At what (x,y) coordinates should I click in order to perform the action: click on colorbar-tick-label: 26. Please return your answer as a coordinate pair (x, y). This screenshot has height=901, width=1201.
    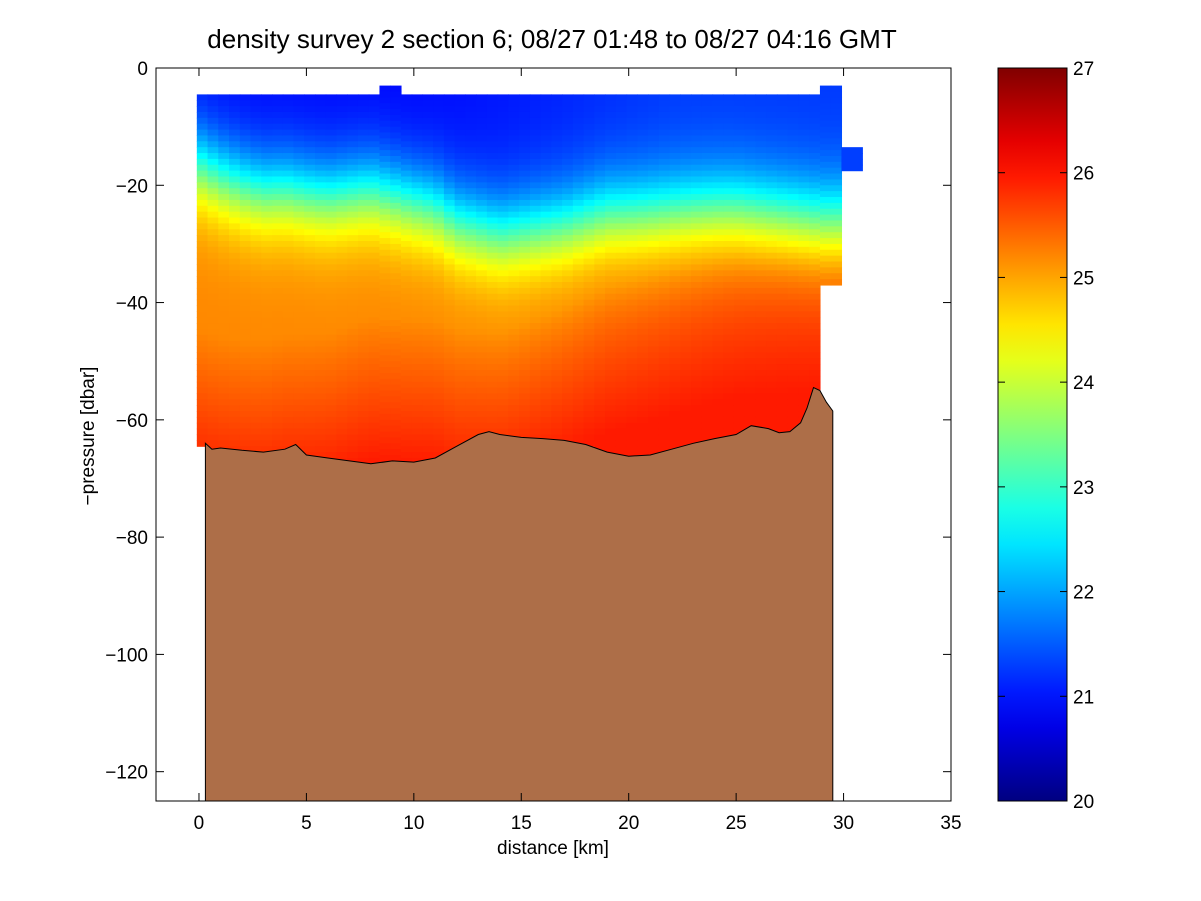
    Looking at the image, I should click on (1083, 174).